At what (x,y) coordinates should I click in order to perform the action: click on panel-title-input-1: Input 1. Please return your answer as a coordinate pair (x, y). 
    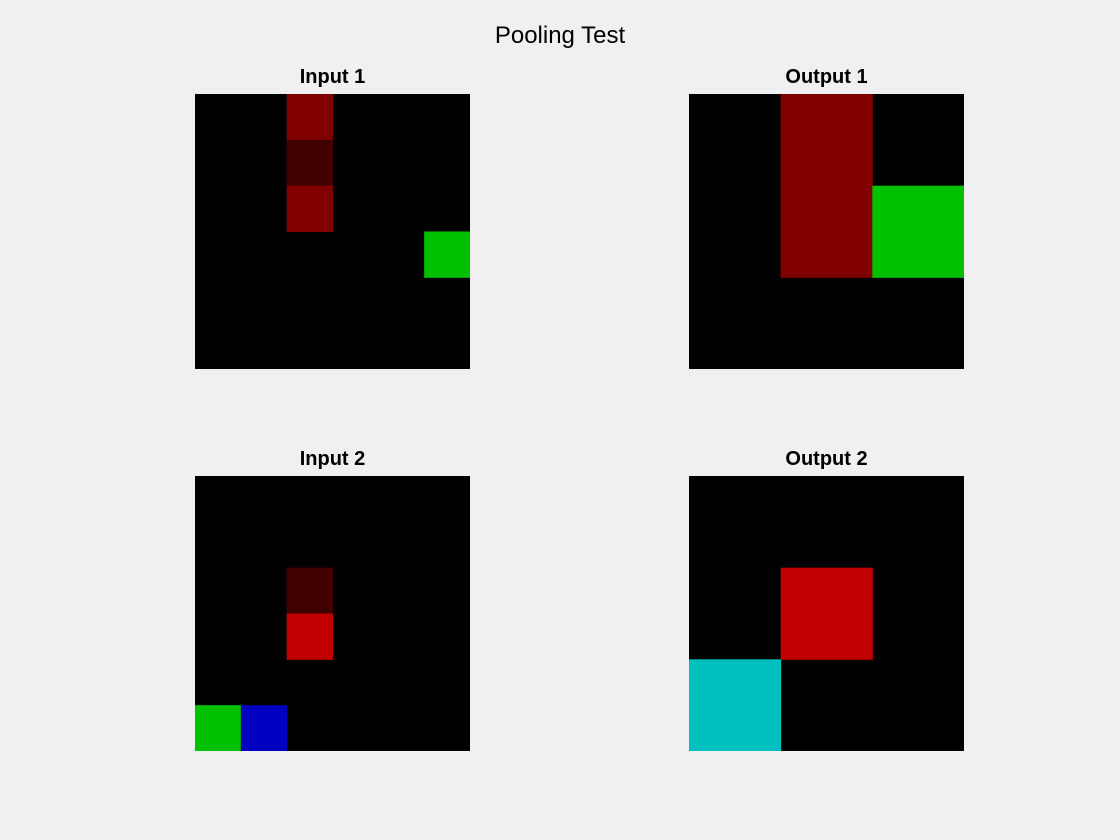
    Looking at the image, I should click on (332, 77).